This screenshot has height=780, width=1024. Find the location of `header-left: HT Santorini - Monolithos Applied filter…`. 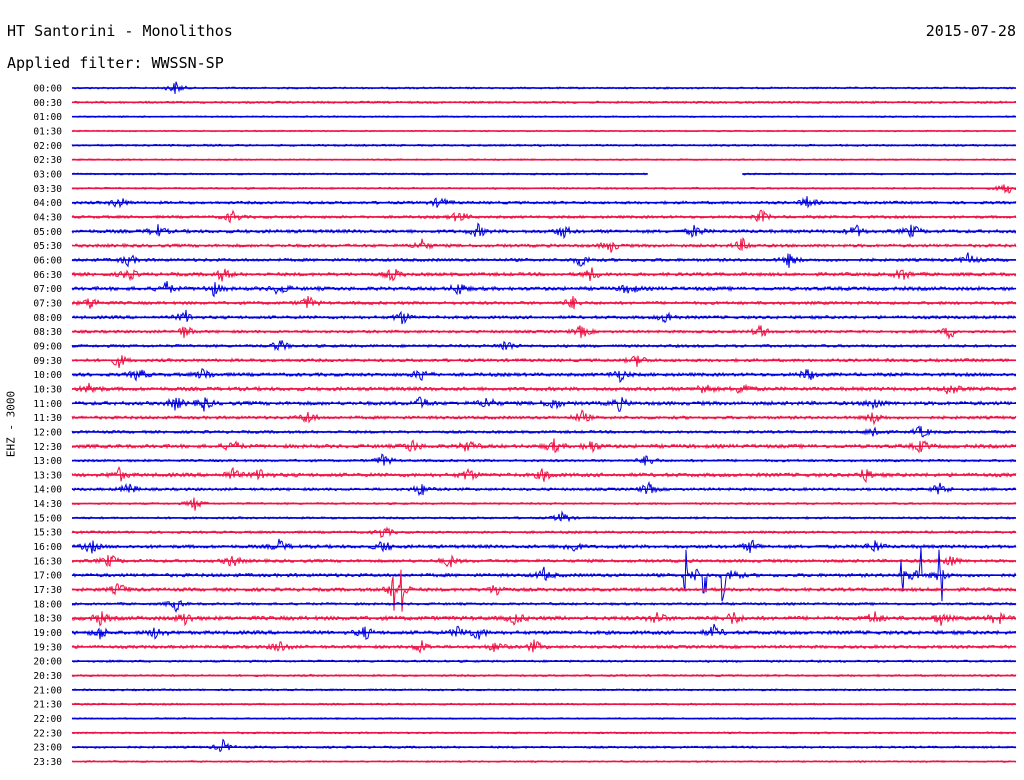

header-left: HT Santorini - Monolithos Applied filter… is located at coordinates (120, 52).